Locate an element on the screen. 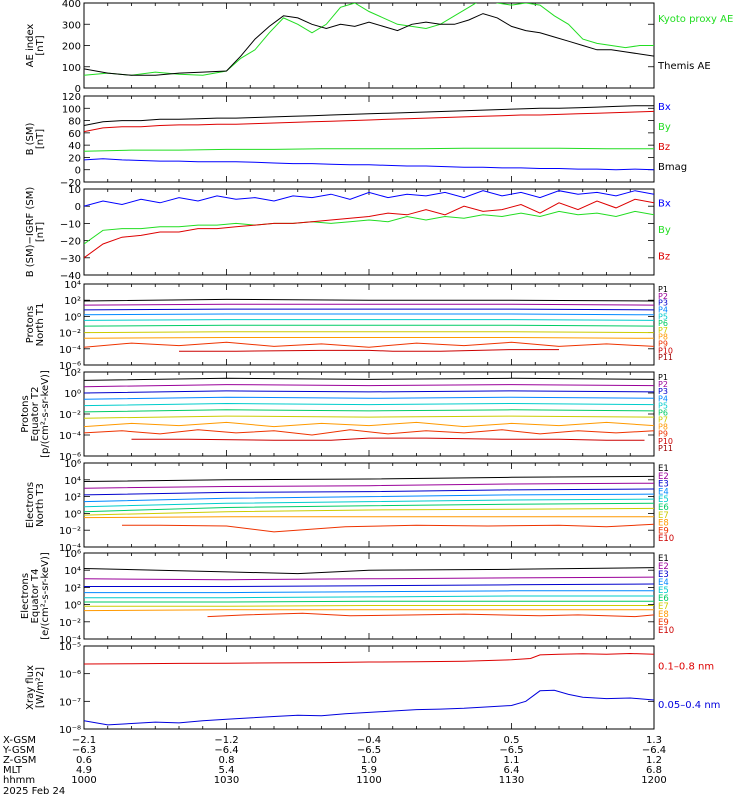 Image resolution: width=750 pixels, height=800 pixels. legend-entry: E8 is located at coordinates (663, 524).